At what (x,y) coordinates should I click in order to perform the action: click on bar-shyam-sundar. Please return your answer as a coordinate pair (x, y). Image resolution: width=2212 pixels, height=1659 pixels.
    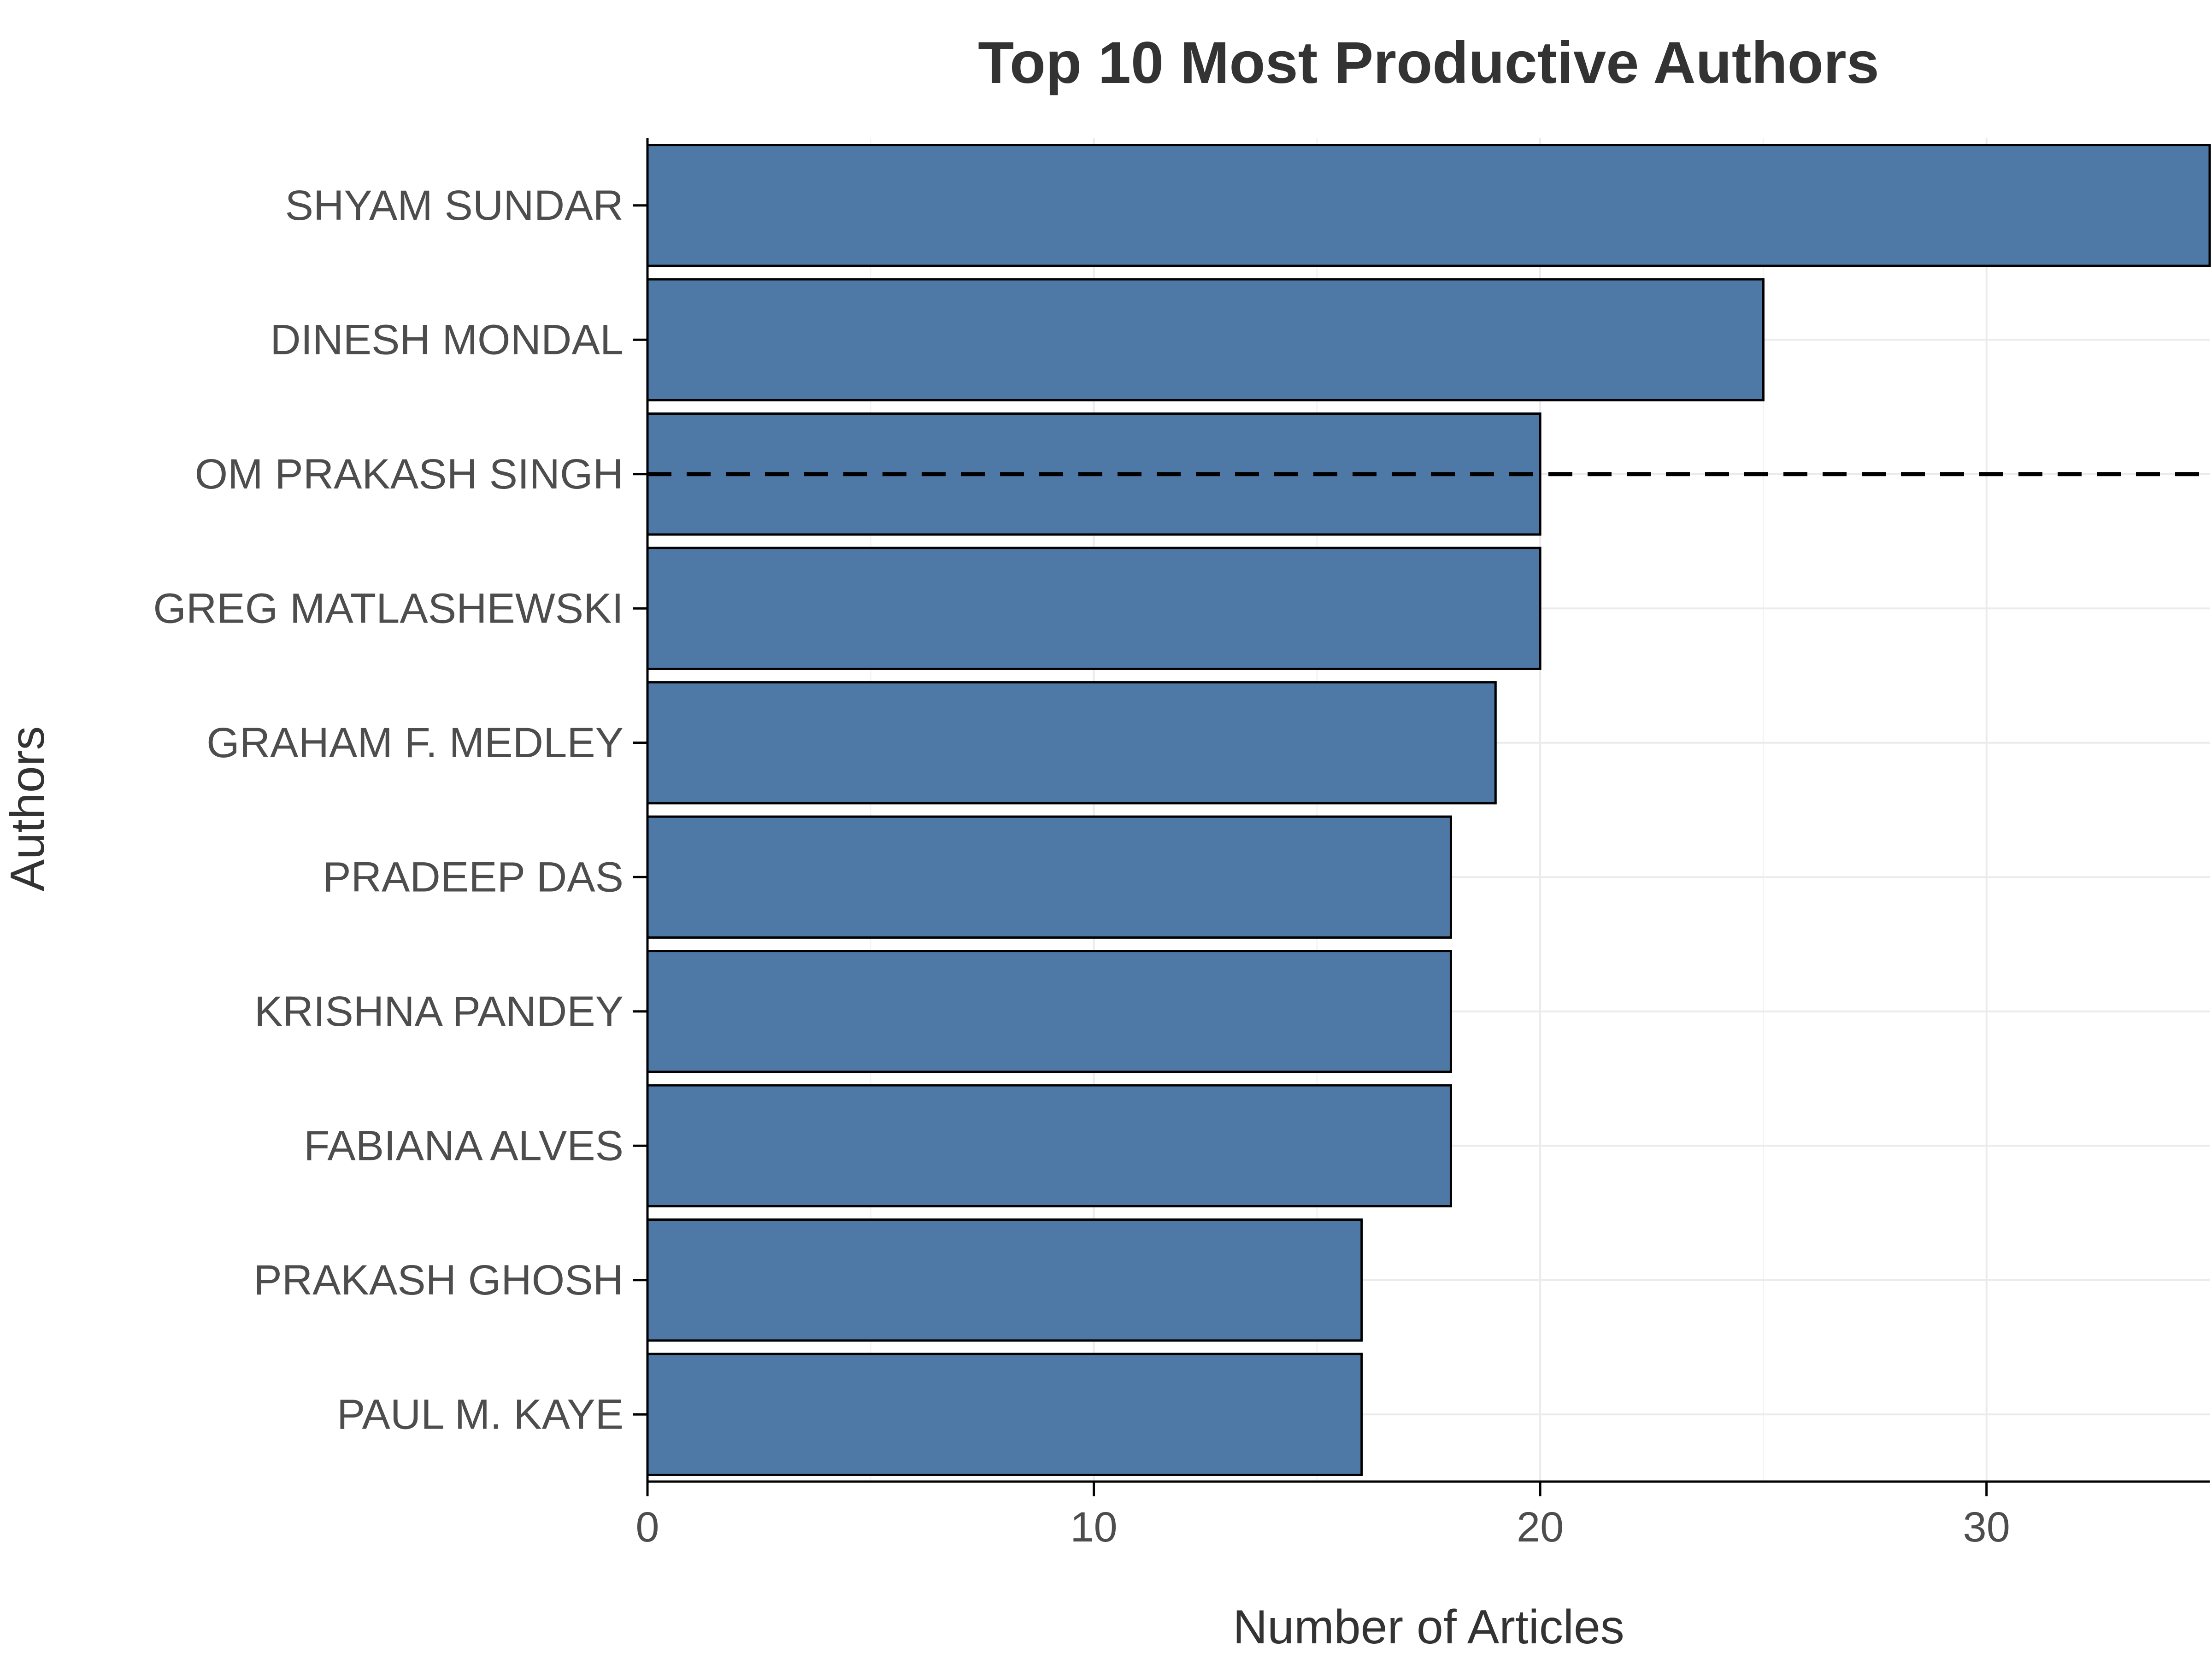
    Looking at the image, I should click on (1428, 205).